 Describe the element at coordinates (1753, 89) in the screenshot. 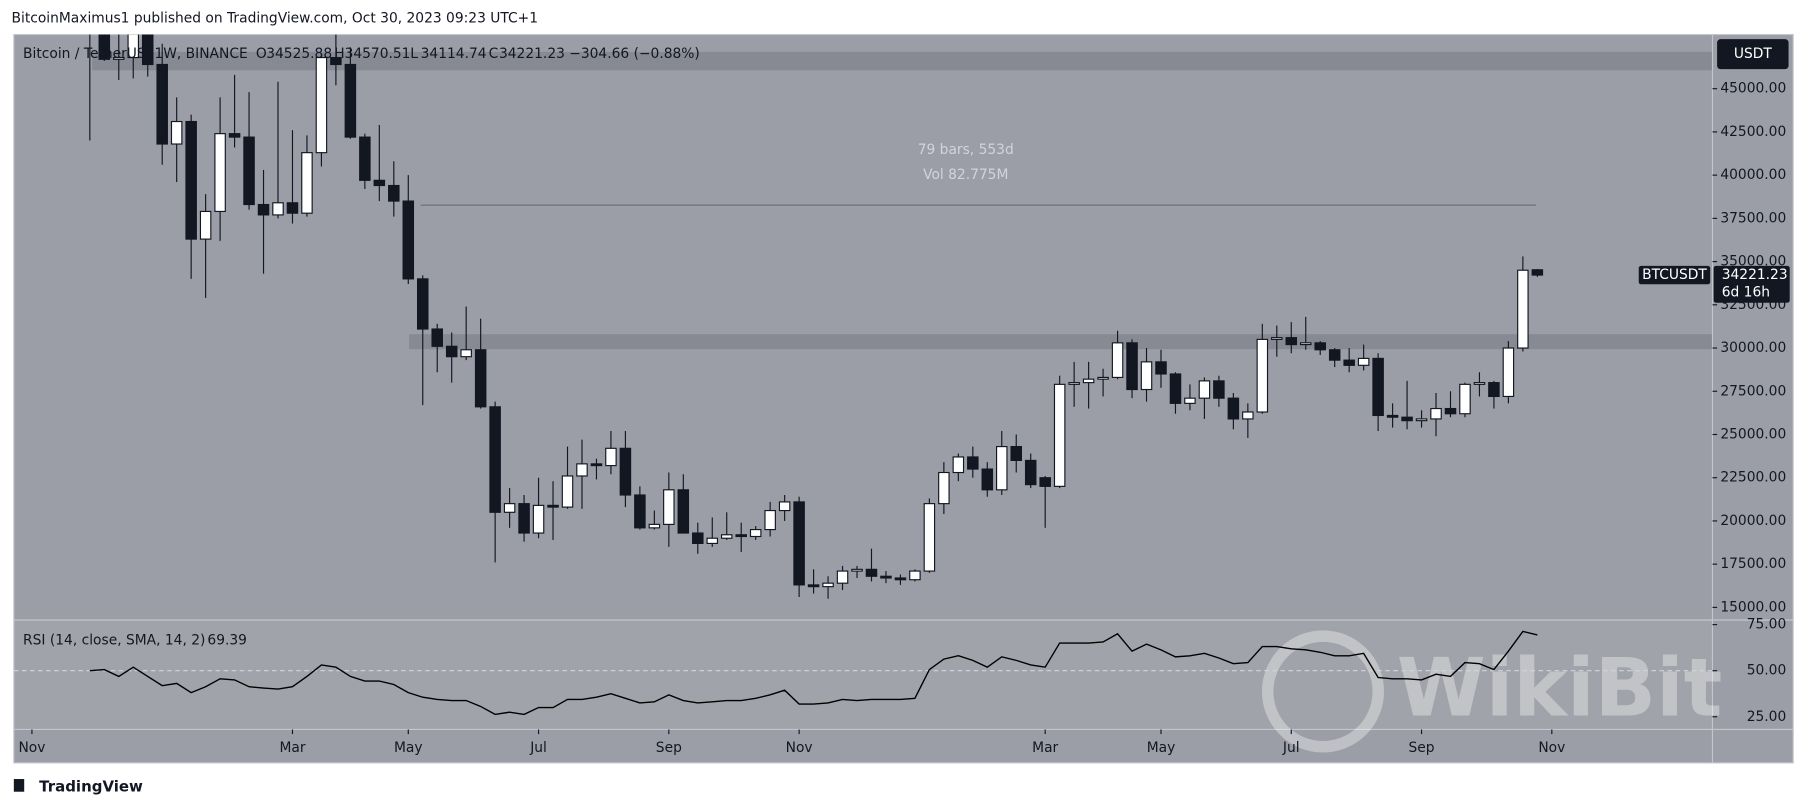

I see `y-tick-label: 45000.00` at that location.